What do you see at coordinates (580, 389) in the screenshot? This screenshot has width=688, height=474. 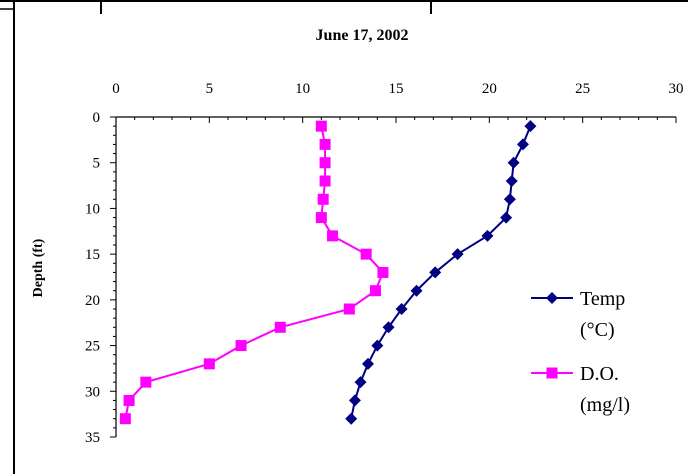 I see `legend-item: D.O. (mg/l)` at bounding box center [580, 389].